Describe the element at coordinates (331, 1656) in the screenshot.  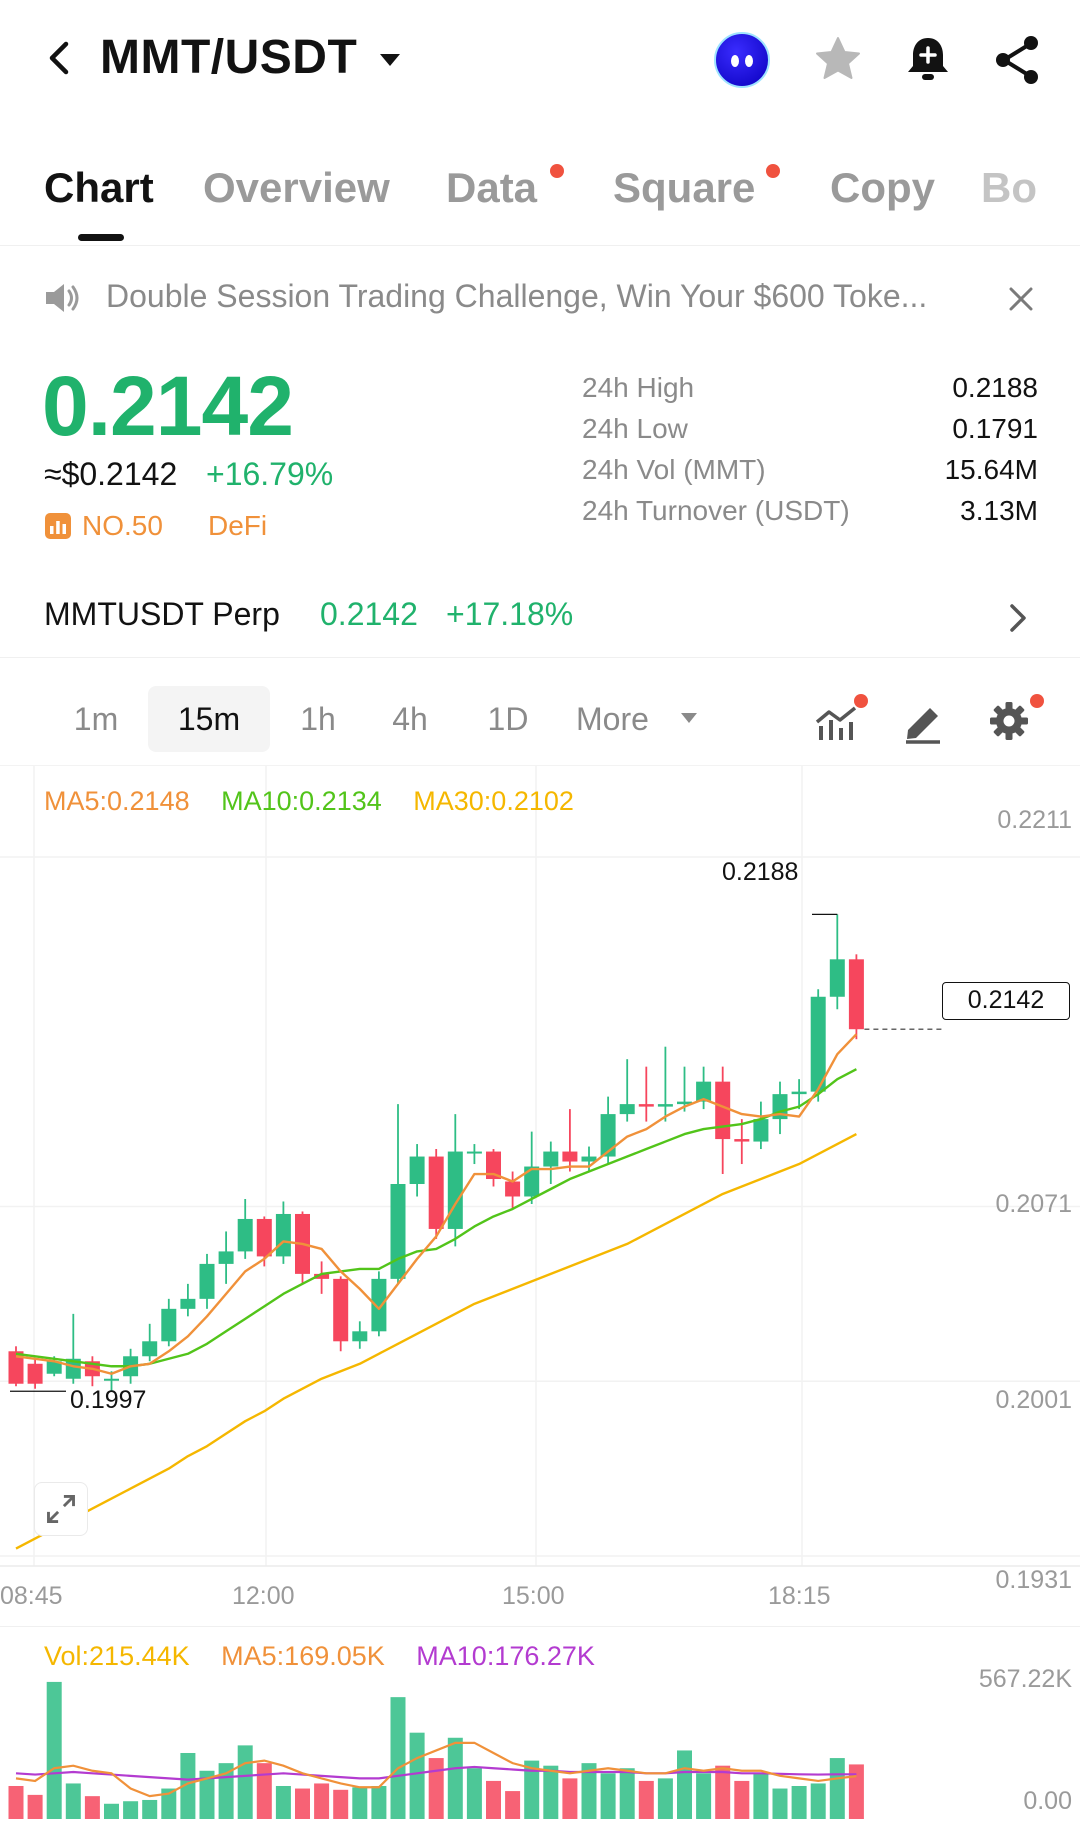
I see `volume-legend: Vol:215.44K MA5:169.05K MA10:176.27K` at that location.